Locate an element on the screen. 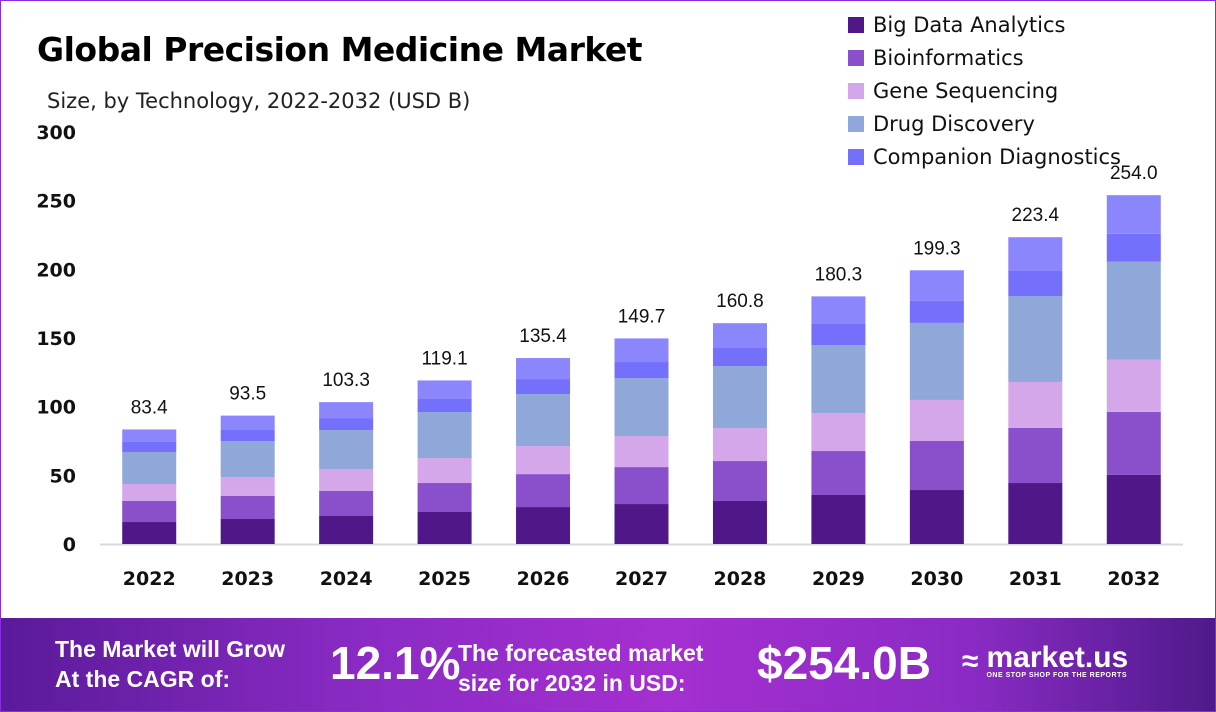  legend-item: Big Data Analytics is located at coordinates (984, 24).